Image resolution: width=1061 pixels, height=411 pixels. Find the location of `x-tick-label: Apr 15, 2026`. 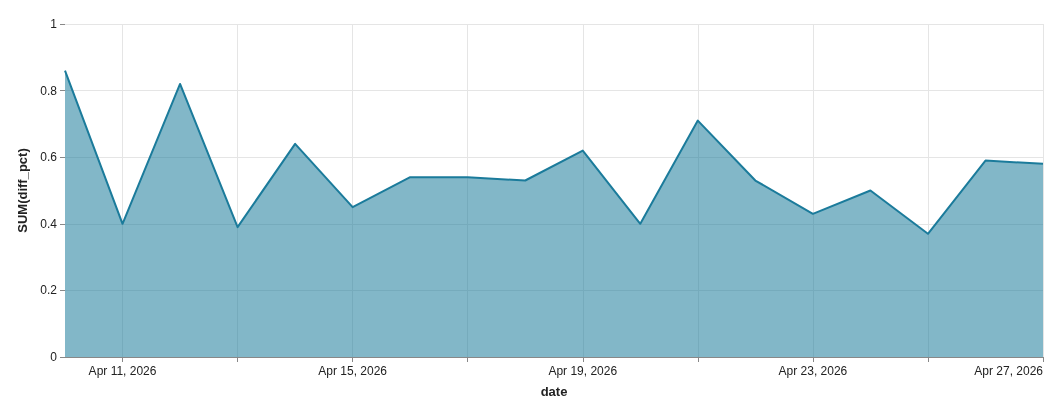

x-tick-label: Apr 15, 2026 is located at coordinates (353, 371).